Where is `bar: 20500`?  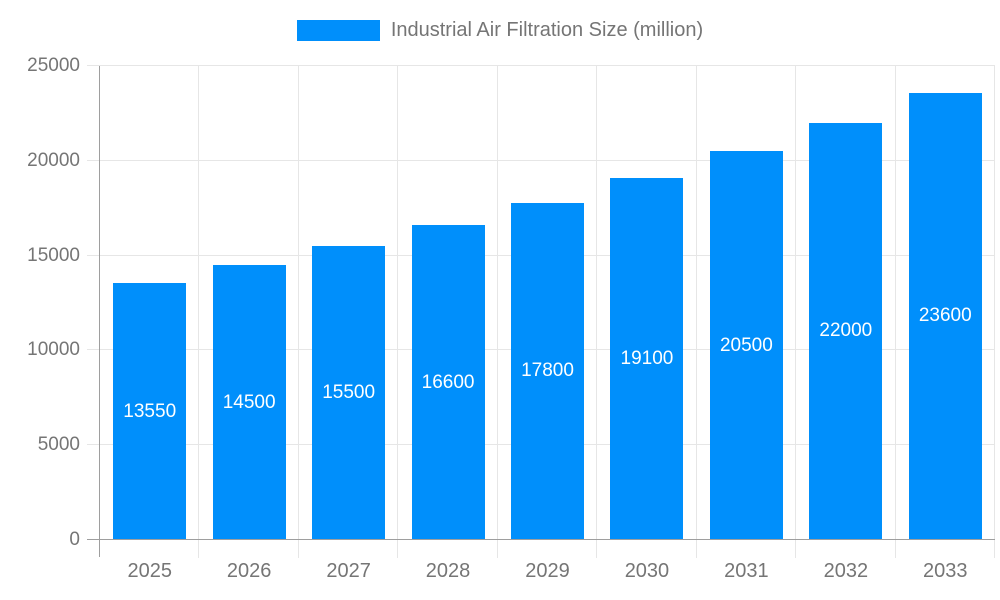 bar: 20500 is located at coordinates (746, 345).